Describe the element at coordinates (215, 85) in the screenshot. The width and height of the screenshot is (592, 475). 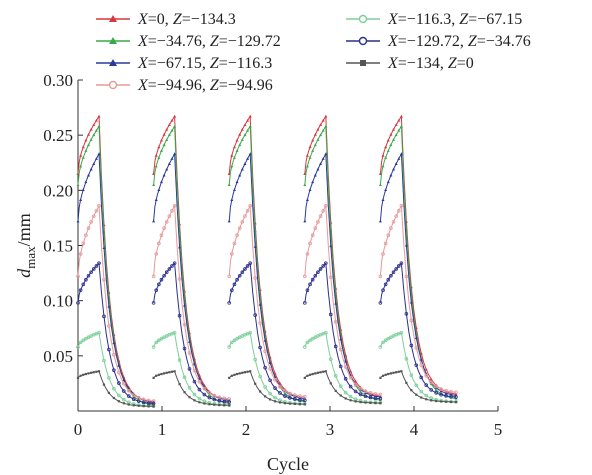
I see `legend-label-part: Z` at that location.